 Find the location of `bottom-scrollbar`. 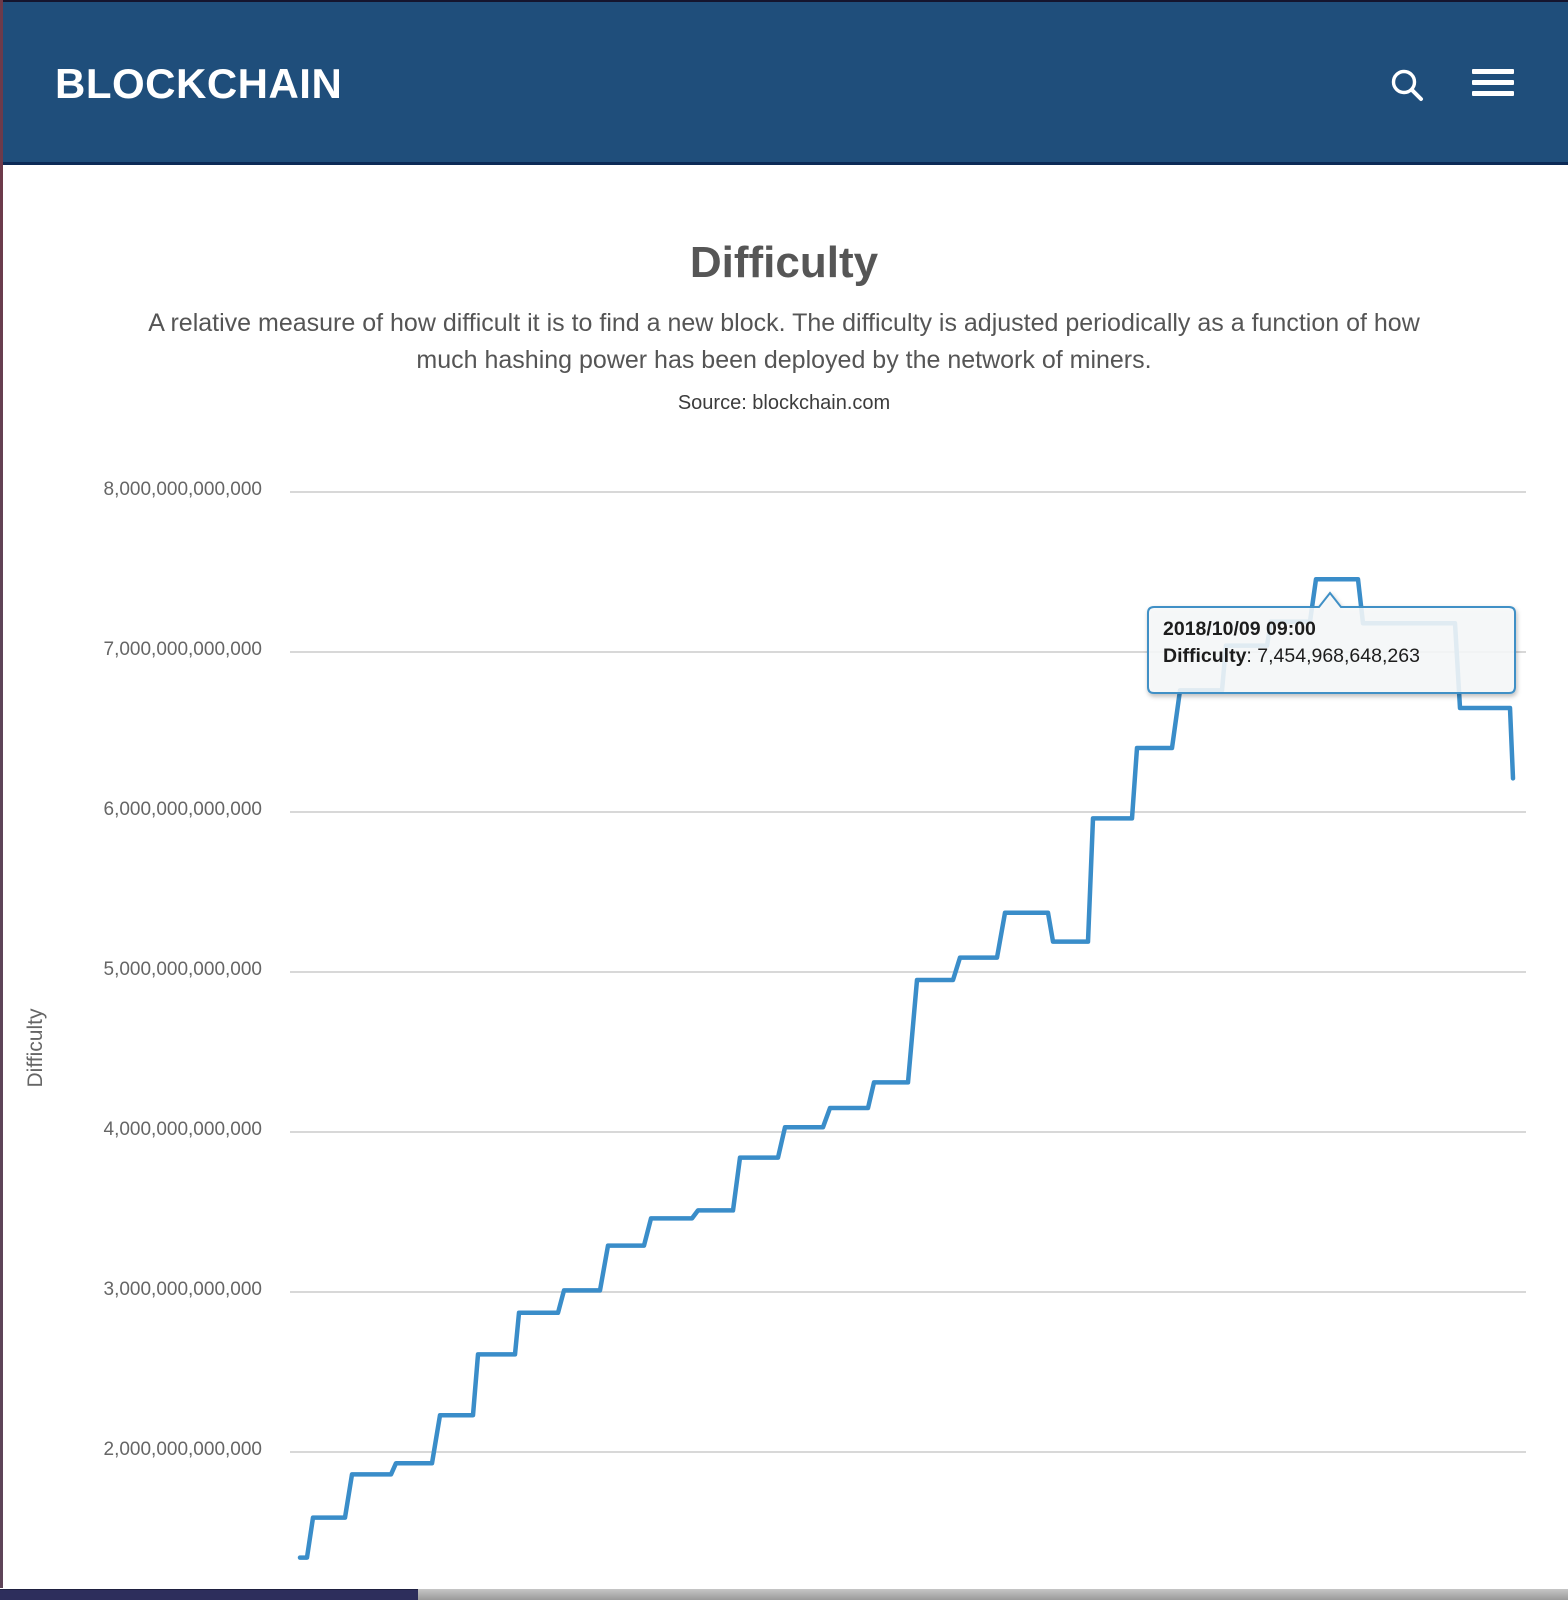

bottom-scrollbar is located at coordinates (784, 1594).